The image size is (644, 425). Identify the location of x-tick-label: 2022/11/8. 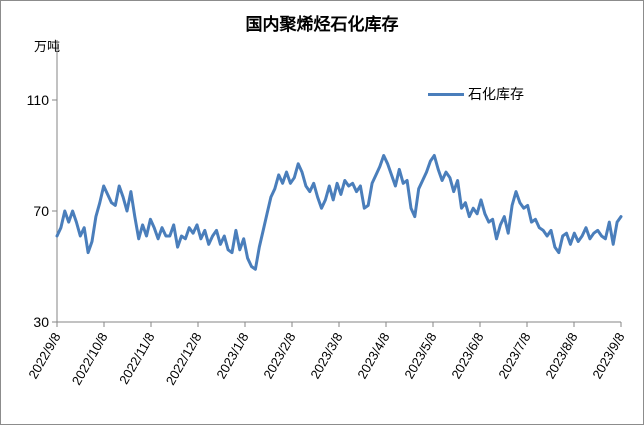
(136, 358).